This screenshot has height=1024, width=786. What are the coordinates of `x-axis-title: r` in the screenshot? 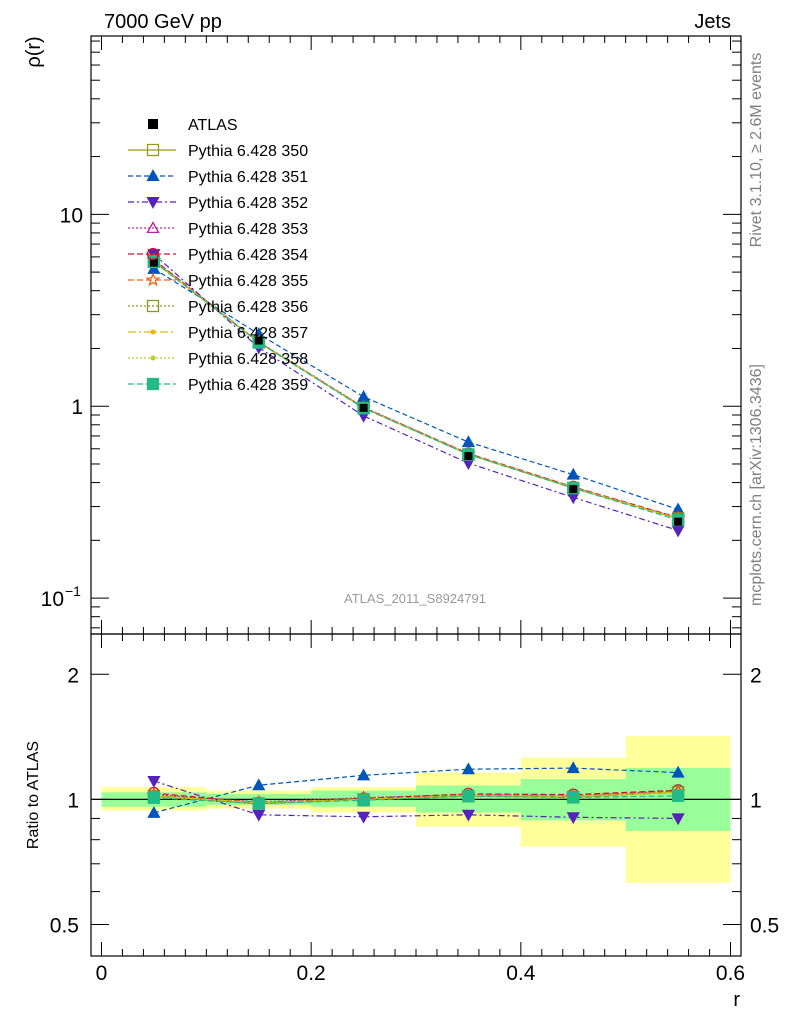 It's located at (736, 1000).